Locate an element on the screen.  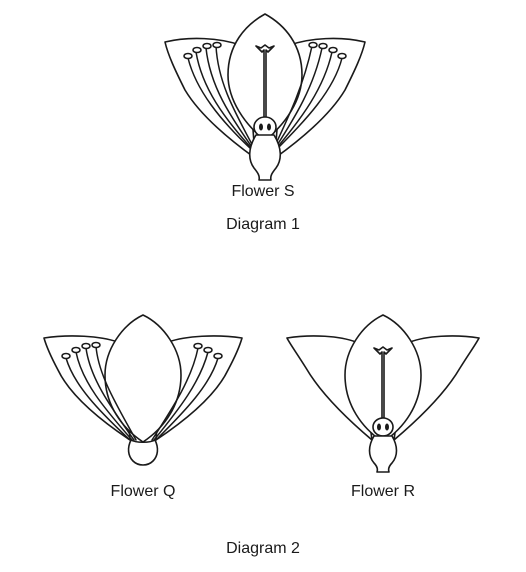
flower-s-pistil is located at coordinates (265, 91).